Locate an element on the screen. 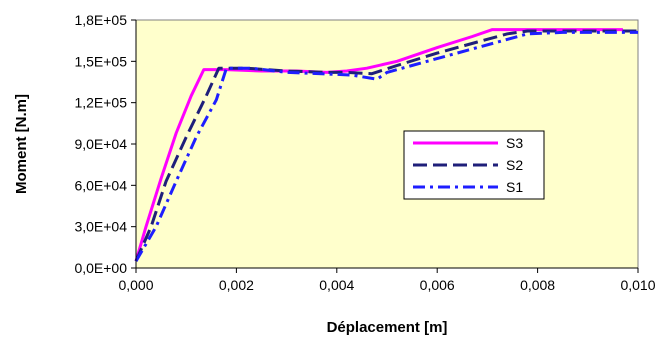 This screenshot has height=340, width=656. y-tick-label: 3,0E+04 is located at coordinates (100, 227).